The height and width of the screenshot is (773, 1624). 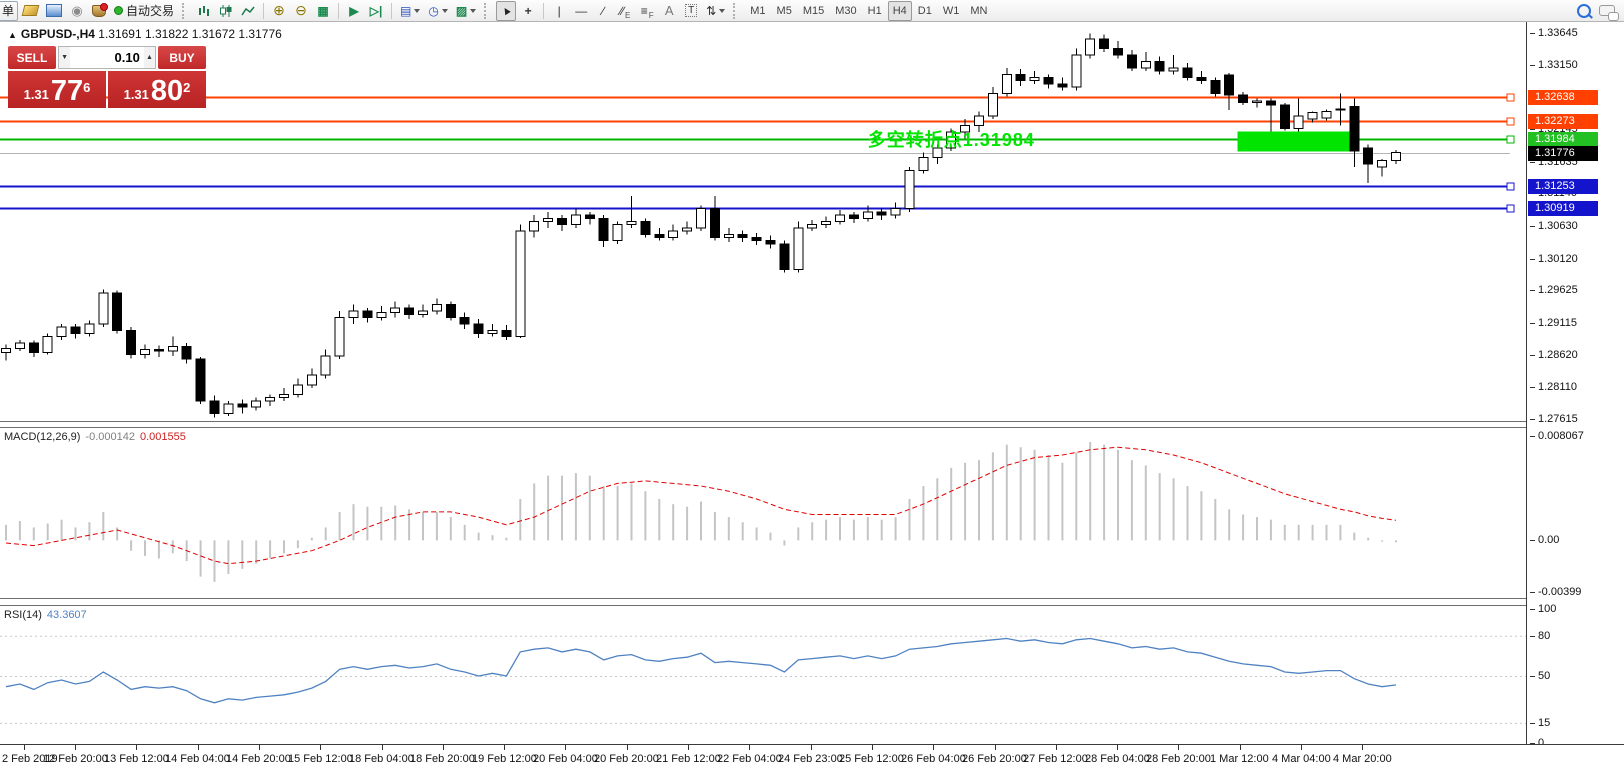 I want to click on trendline-tool: ∕, so click(x=603, y=10).